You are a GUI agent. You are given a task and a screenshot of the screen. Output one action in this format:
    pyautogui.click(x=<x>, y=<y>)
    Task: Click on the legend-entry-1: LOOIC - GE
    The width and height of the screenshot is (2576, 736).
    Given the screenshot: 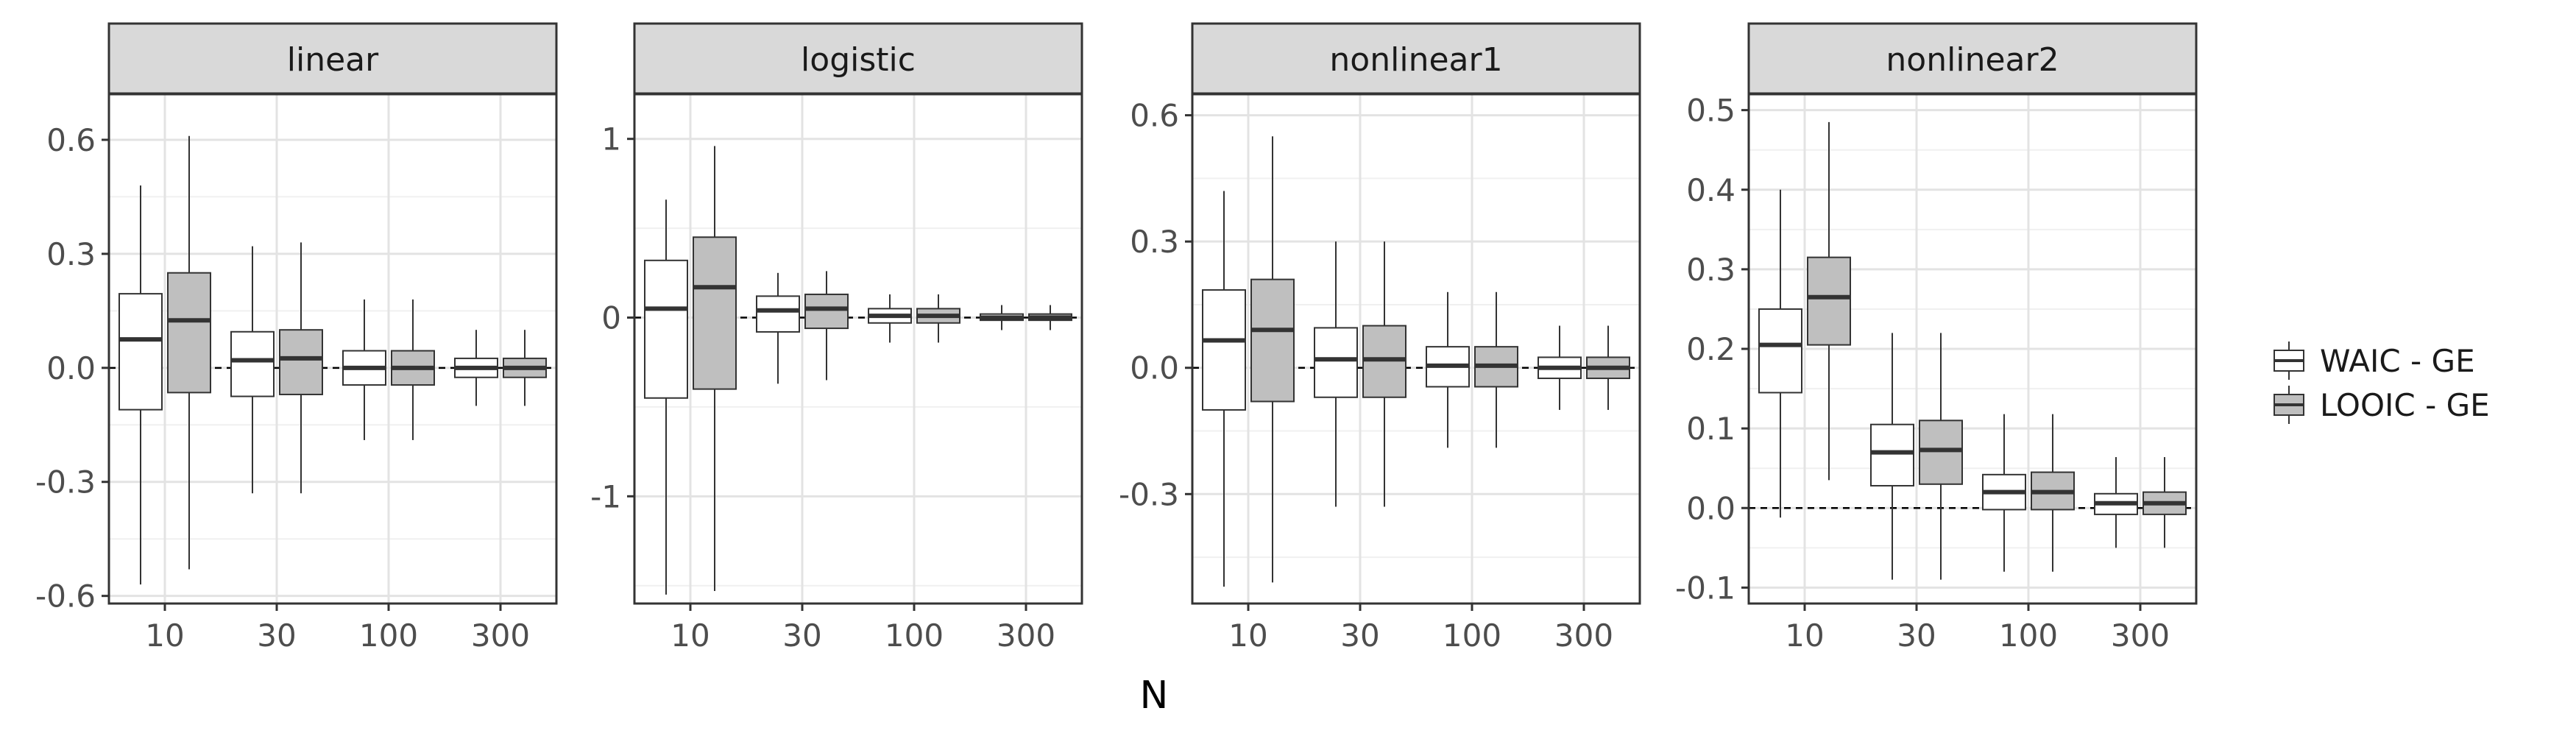 What is the action you would take?
    pyautogui.click(x=2382, y=405)
    